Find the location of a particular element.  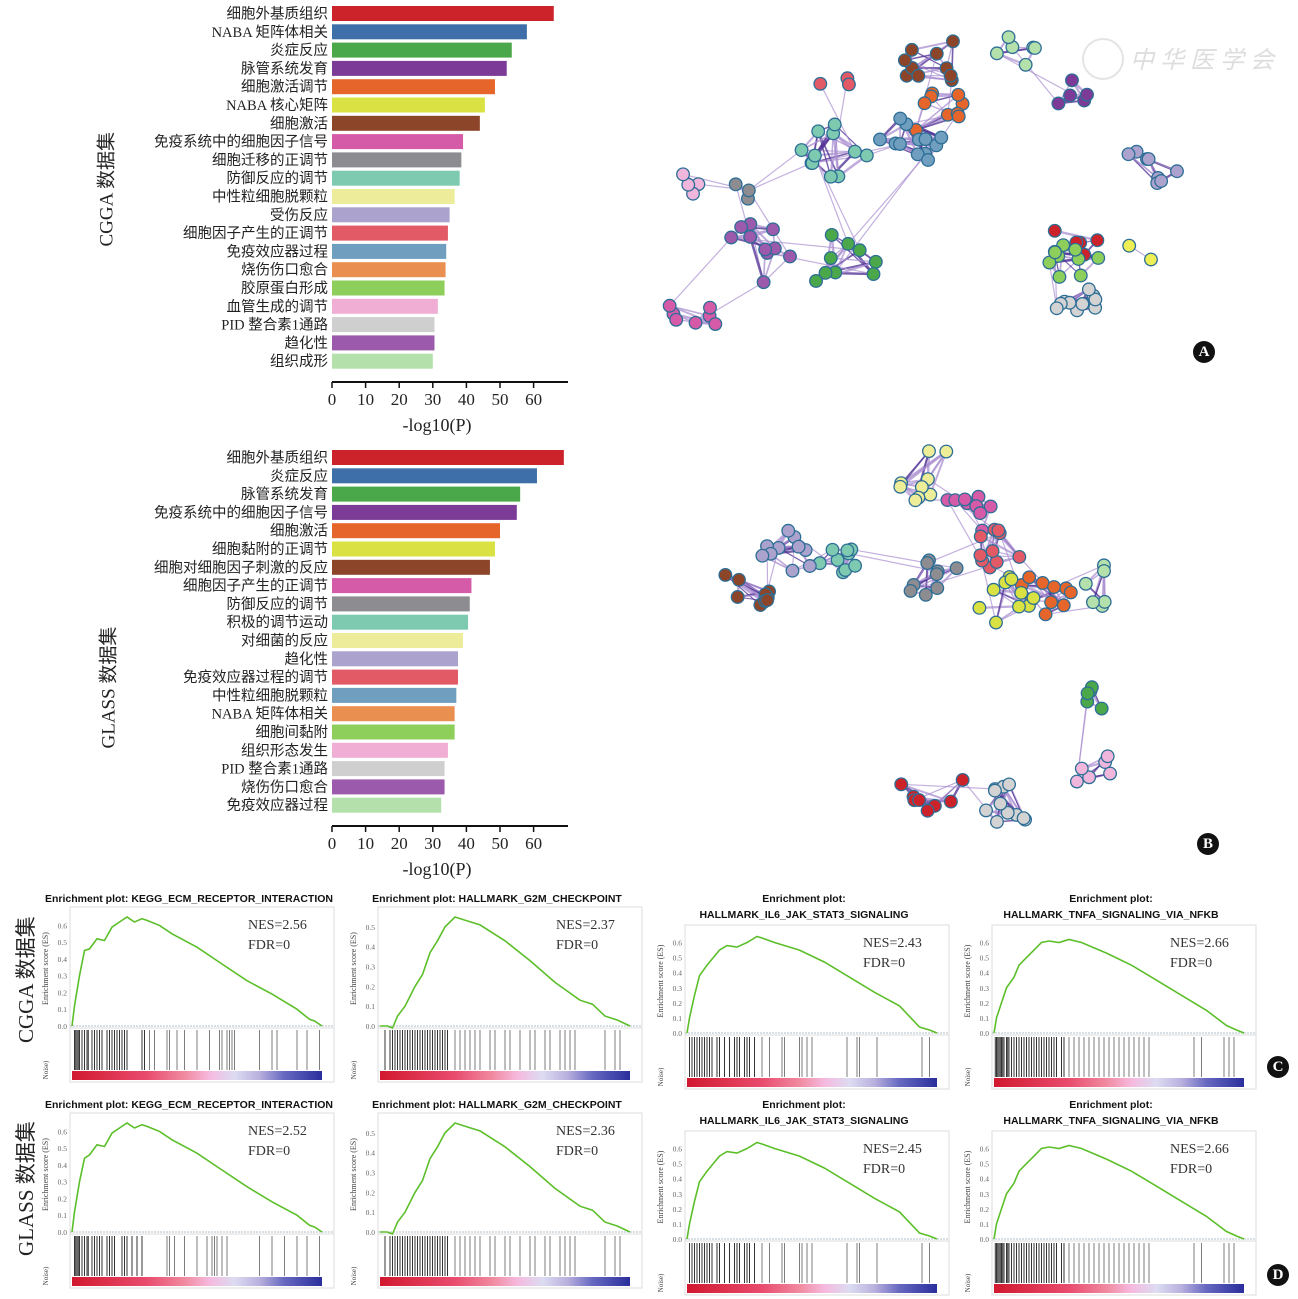

x-tick-label: 10 is located at coordinates (365, 843).